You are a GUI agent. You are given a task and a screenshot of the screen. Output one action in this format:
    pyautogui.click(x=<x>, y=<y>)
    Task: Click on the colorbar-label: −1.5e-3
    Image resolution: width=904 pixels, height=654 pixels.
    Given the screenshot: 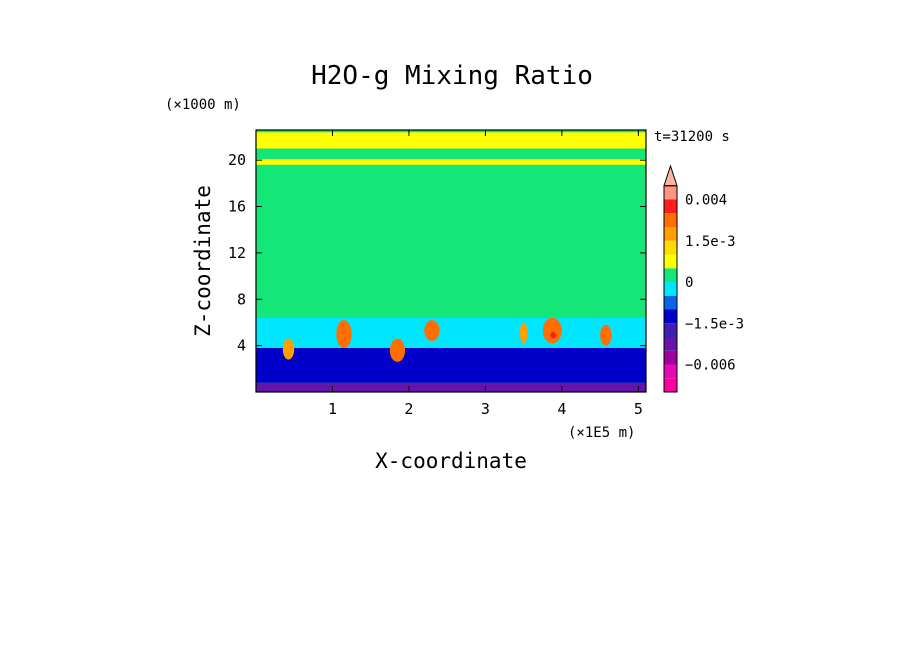 What is the action you would take?
    pyautogui.click(x=714, y=324)
    